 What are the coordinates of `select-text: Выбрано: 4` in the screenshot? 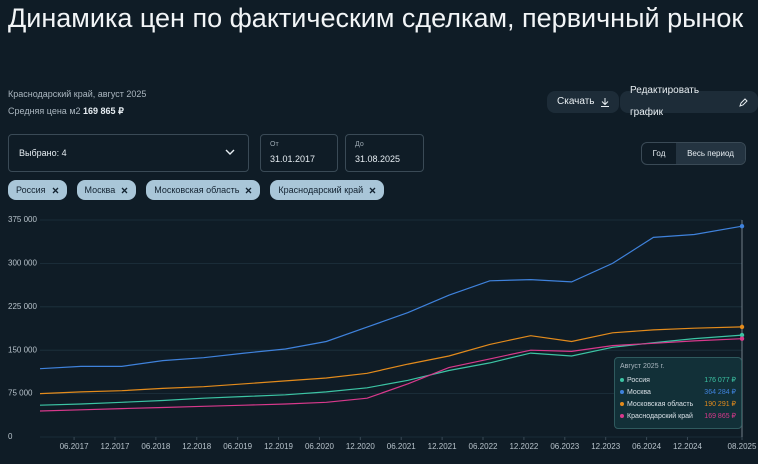 It's located at (43, 153).